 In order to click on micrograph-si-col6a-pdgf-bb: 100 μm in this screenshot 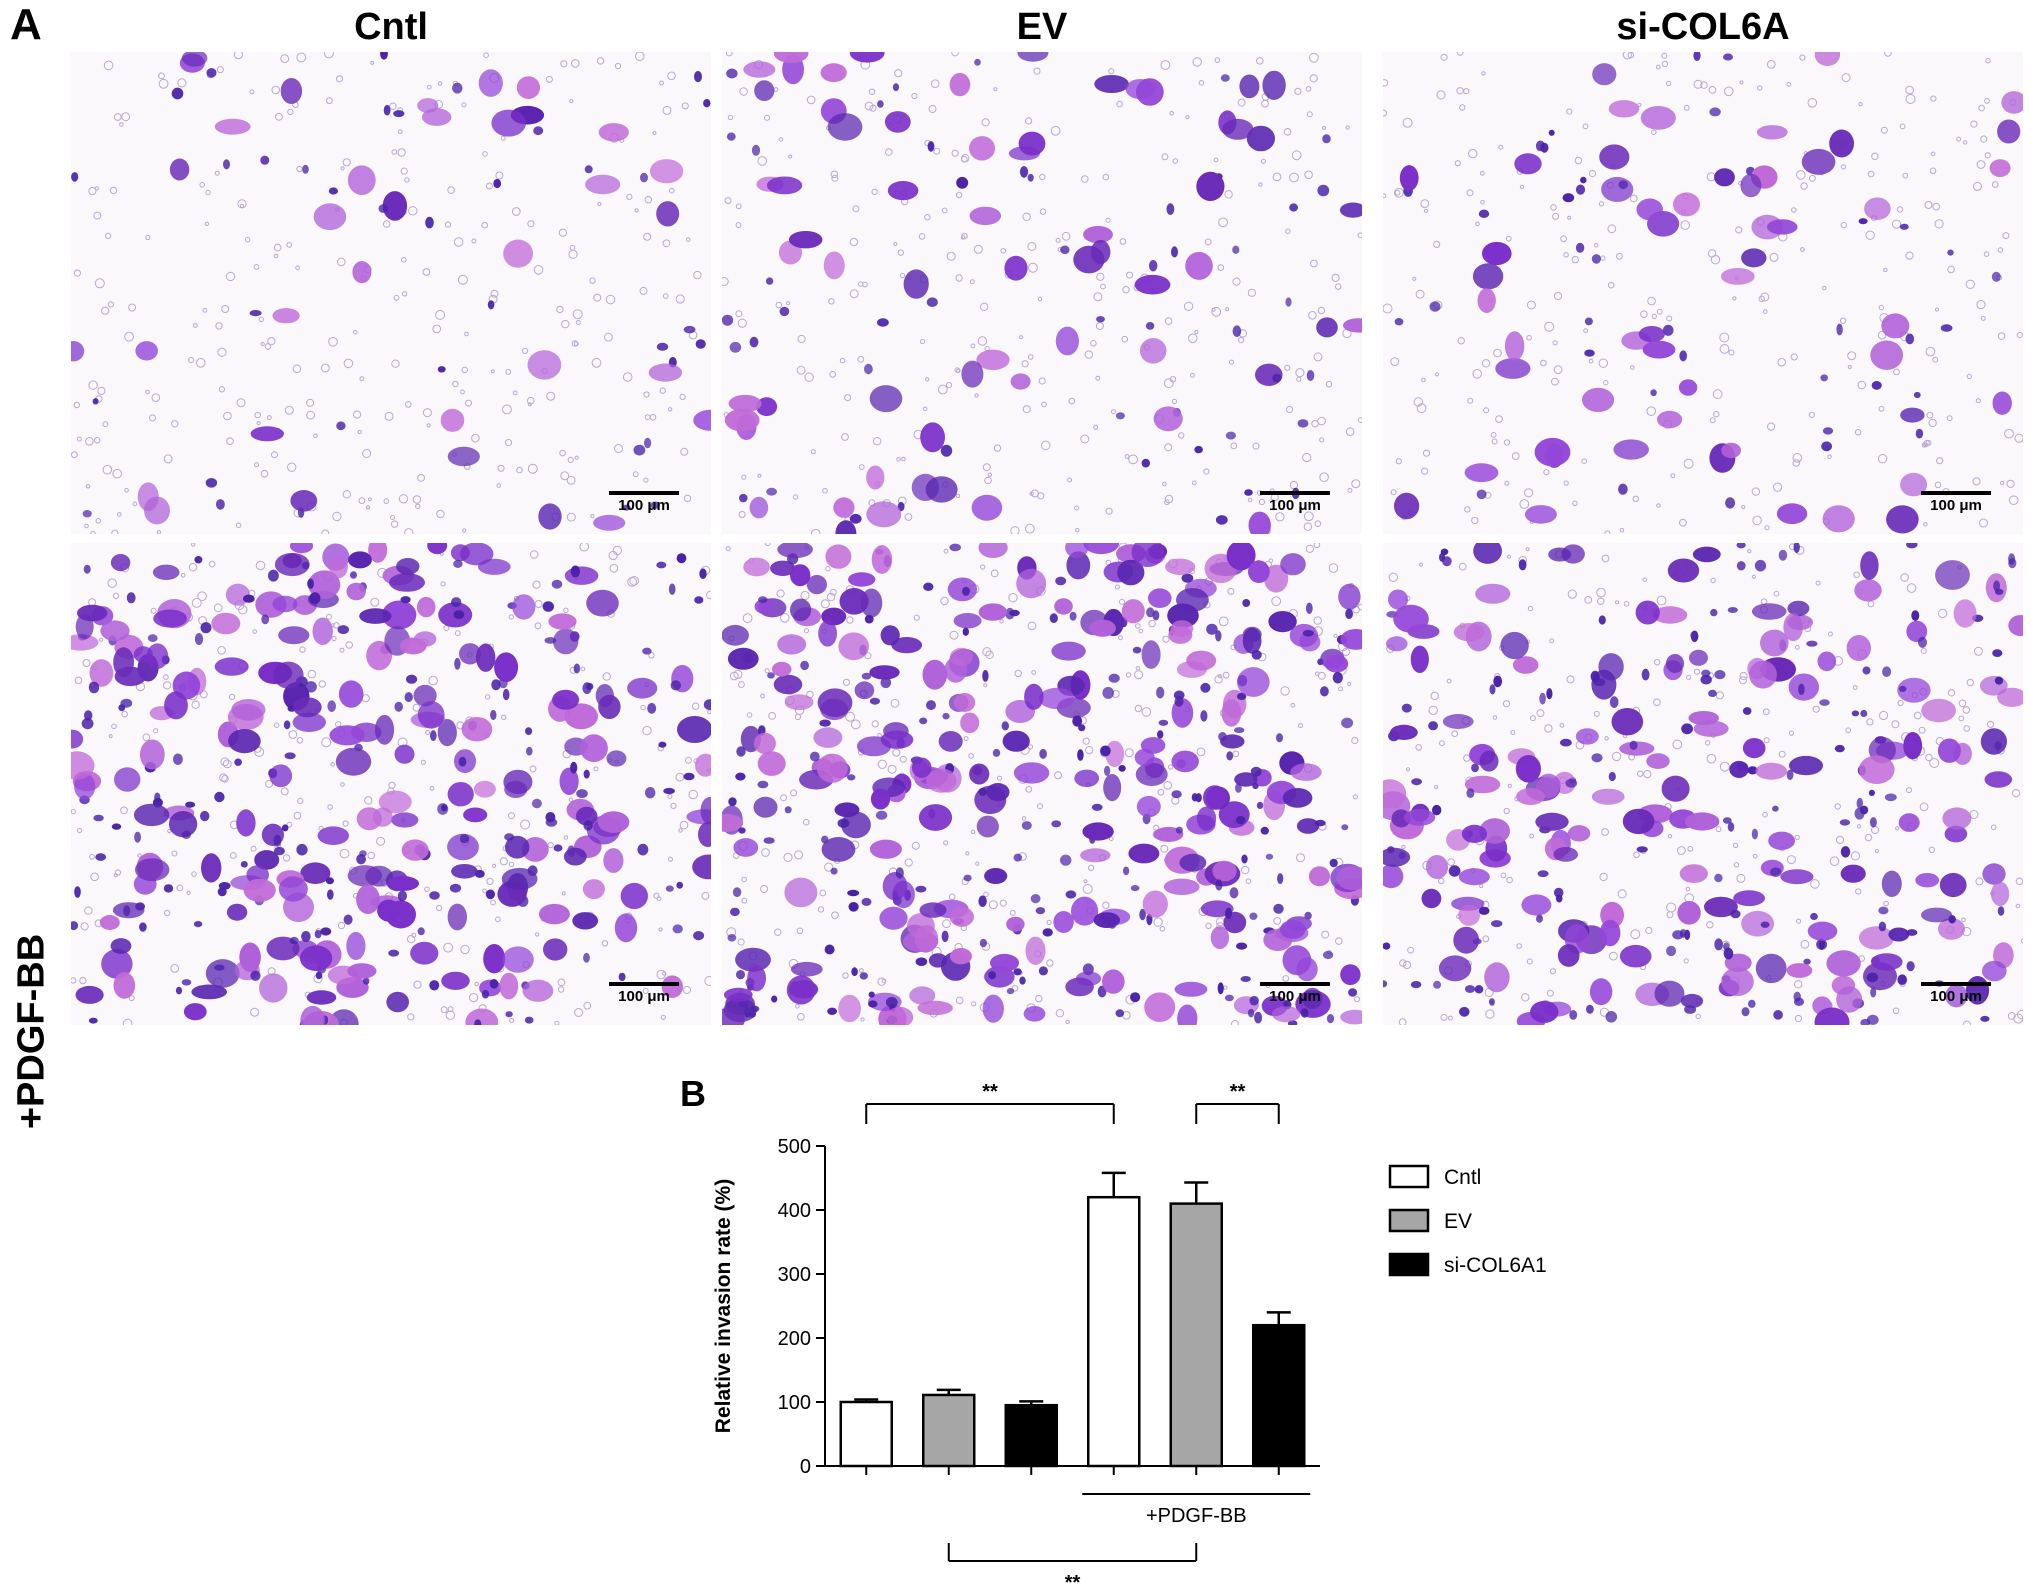, I will do `click(1703, 784)`.